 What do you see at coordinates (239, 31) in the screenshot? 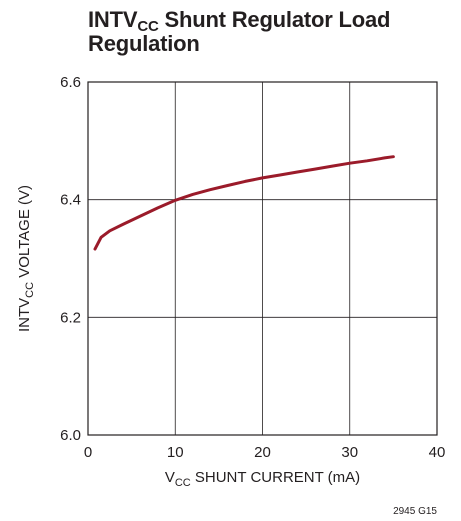
I see `chart-title: INTVCC Shunt Regulator Load Regulation` at bounding box center [239, 31].